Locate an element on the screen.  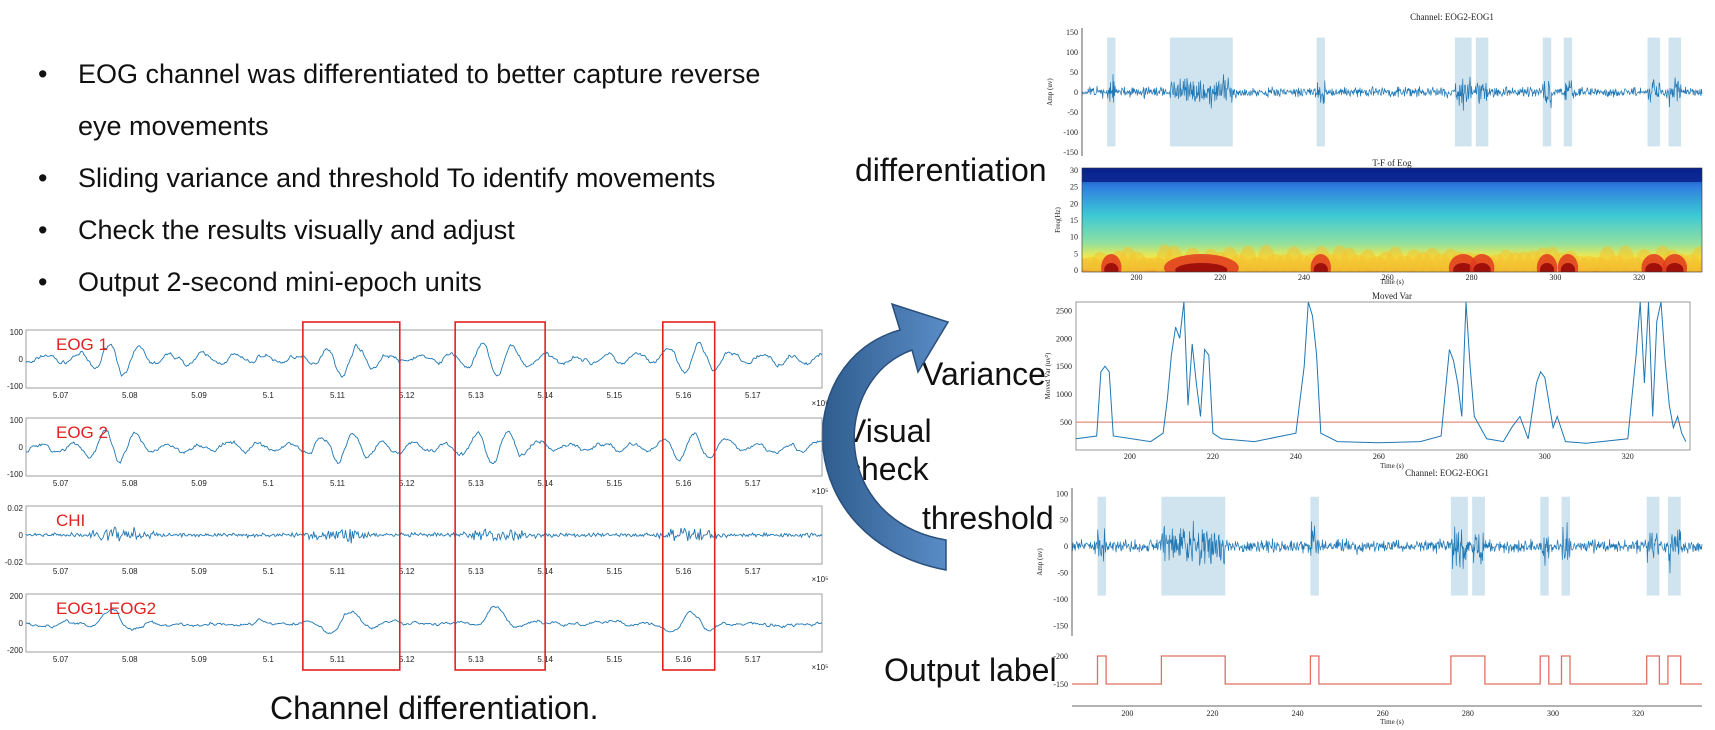
y-tick-label: 30 is located at coordinates (1074, 170).